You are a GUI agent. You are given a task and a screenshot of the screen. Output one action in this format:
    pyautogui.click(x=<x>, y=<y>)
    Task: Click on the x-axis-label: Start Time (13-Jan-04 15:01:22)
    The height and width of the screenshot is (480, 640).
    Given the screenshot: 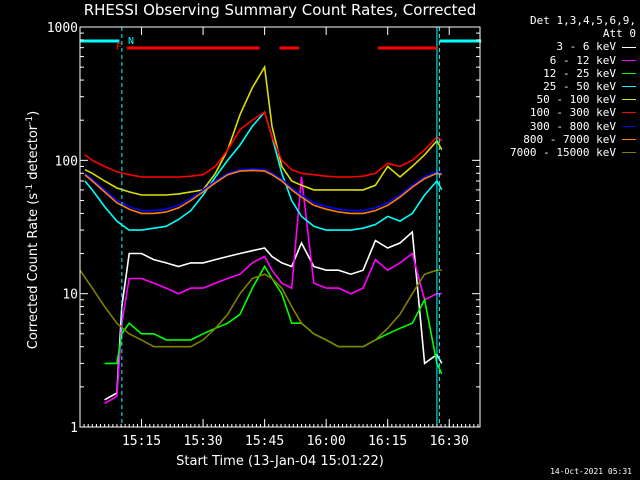 What is the action you would take?
    pyautogui.click(x=280, y=461)
    